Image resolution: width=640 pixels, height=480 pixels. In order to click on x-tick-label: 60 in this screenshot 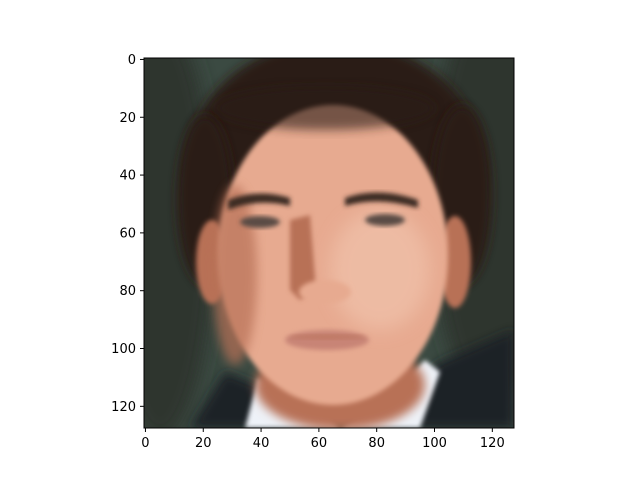, I will do `click(319, 443)`.